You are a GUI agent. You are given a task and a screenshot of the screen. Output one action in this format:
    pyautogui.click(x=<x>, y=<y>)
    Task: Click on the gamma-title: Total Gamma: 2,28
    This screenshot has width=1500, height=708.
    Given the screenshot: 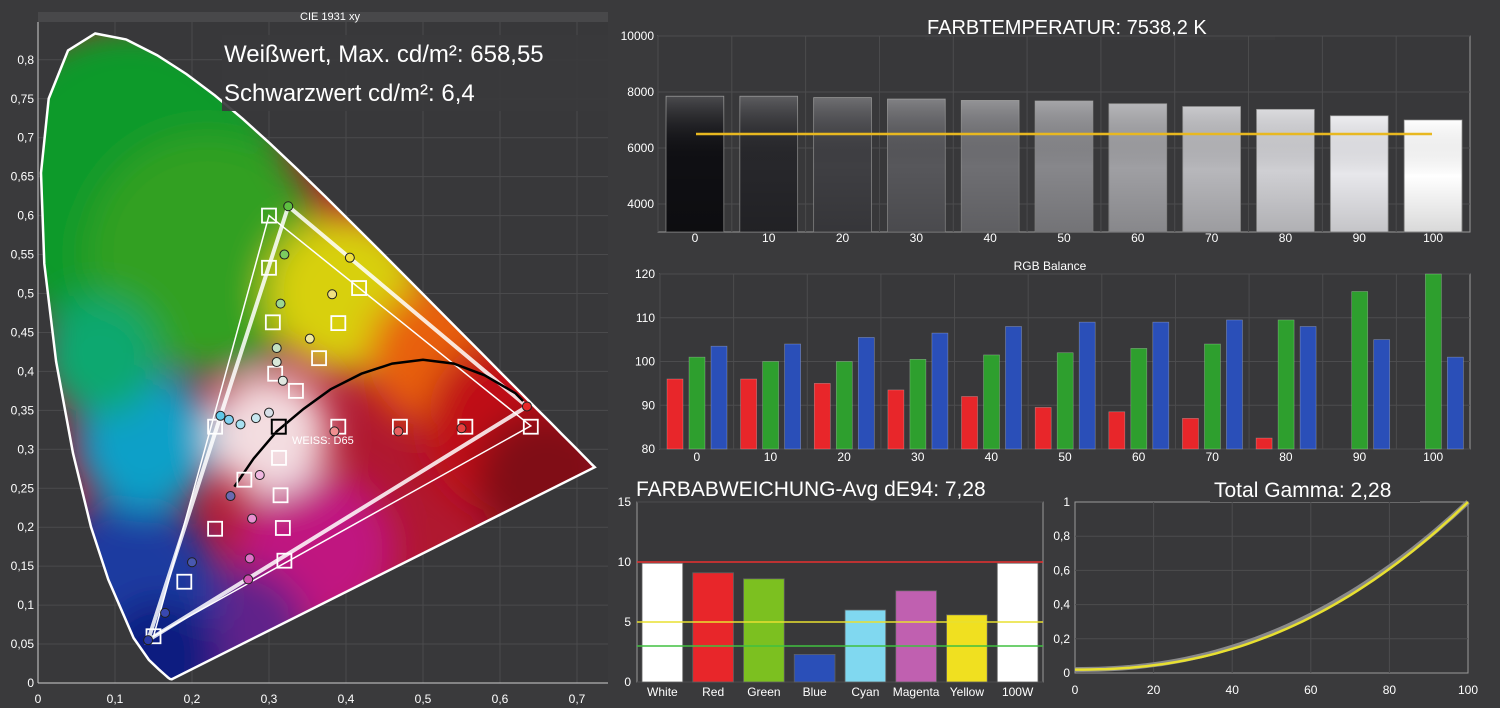 What is the action you would take?
    pyautogui.click(x=1302, y=490)
    